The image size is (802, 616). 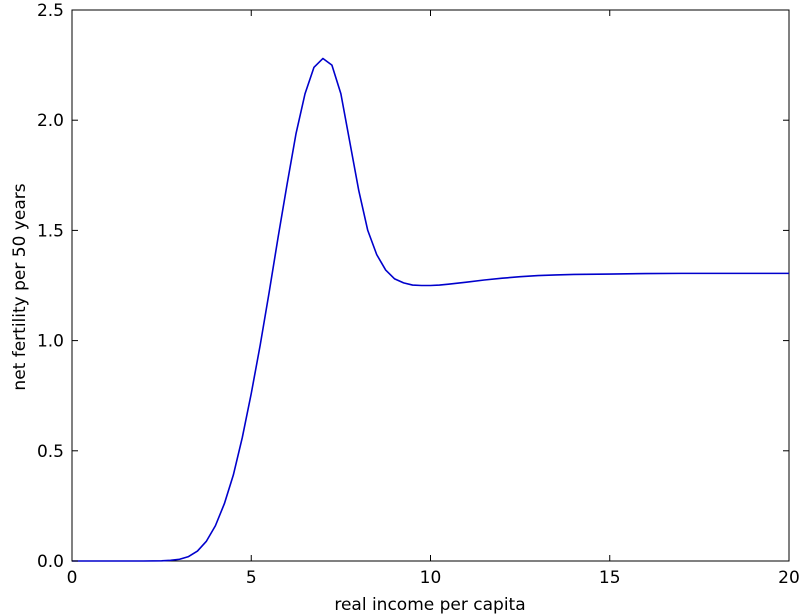 What do you see at coordinates (72, 578) in the screenshot?
I see `x-tick-label: 0` at bounding box center [72, 578].